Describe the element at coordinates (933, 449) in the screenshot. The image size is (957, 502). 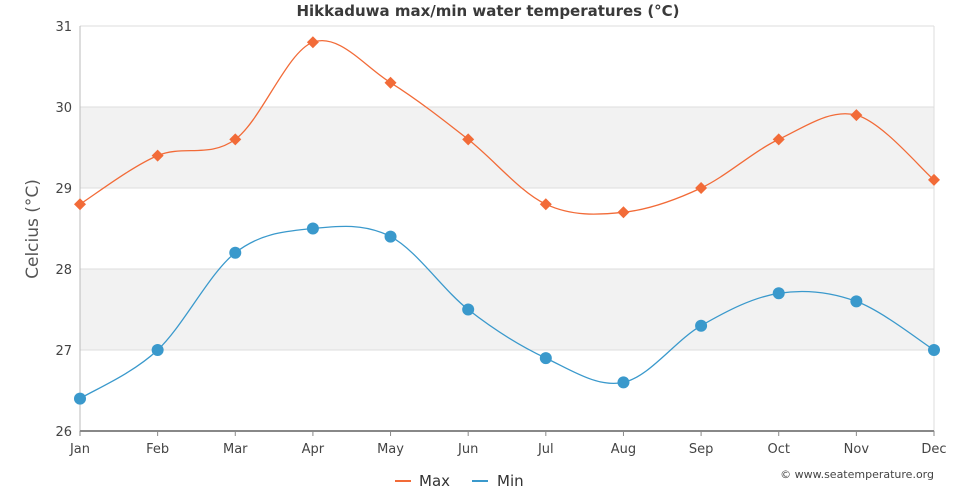
I see `x-tick-Dec: Dec` at that location.